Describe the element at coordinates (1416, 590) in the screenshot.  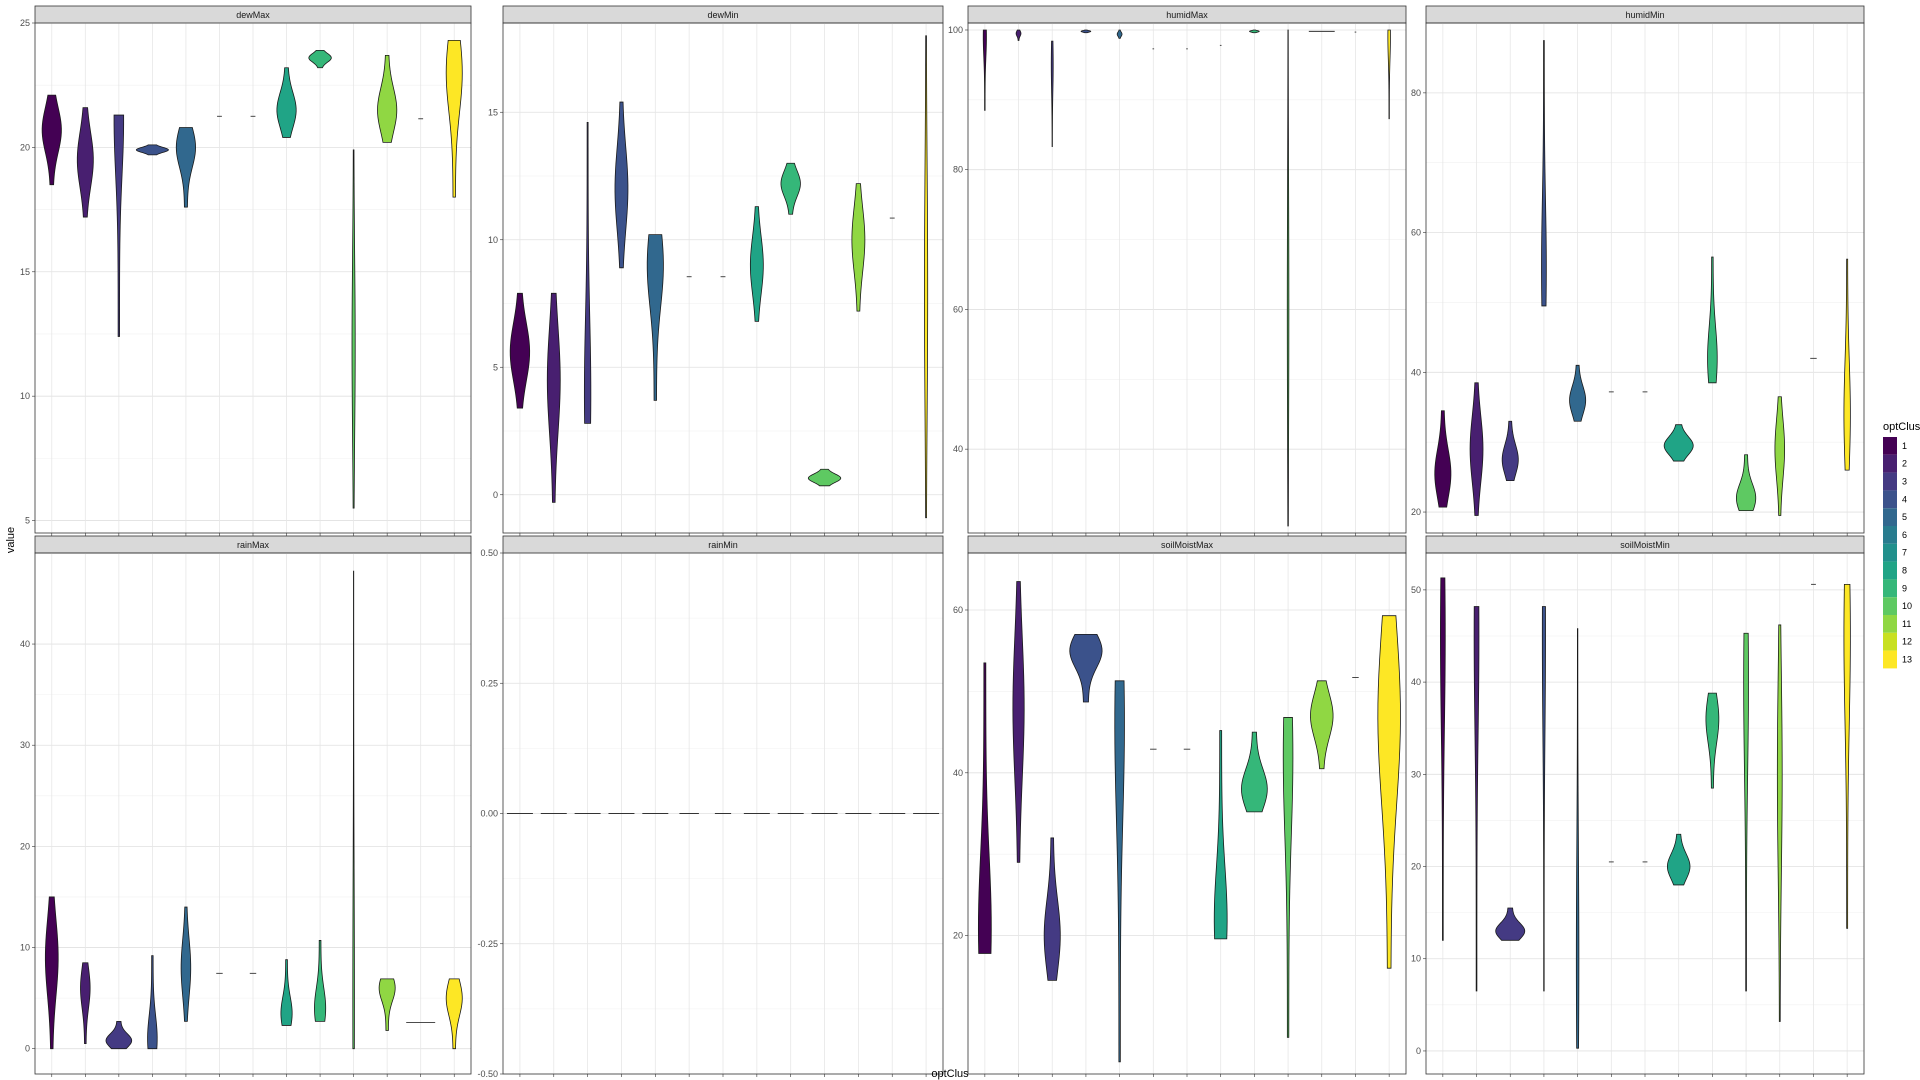
I see `y-tick-label: 50` at that location.